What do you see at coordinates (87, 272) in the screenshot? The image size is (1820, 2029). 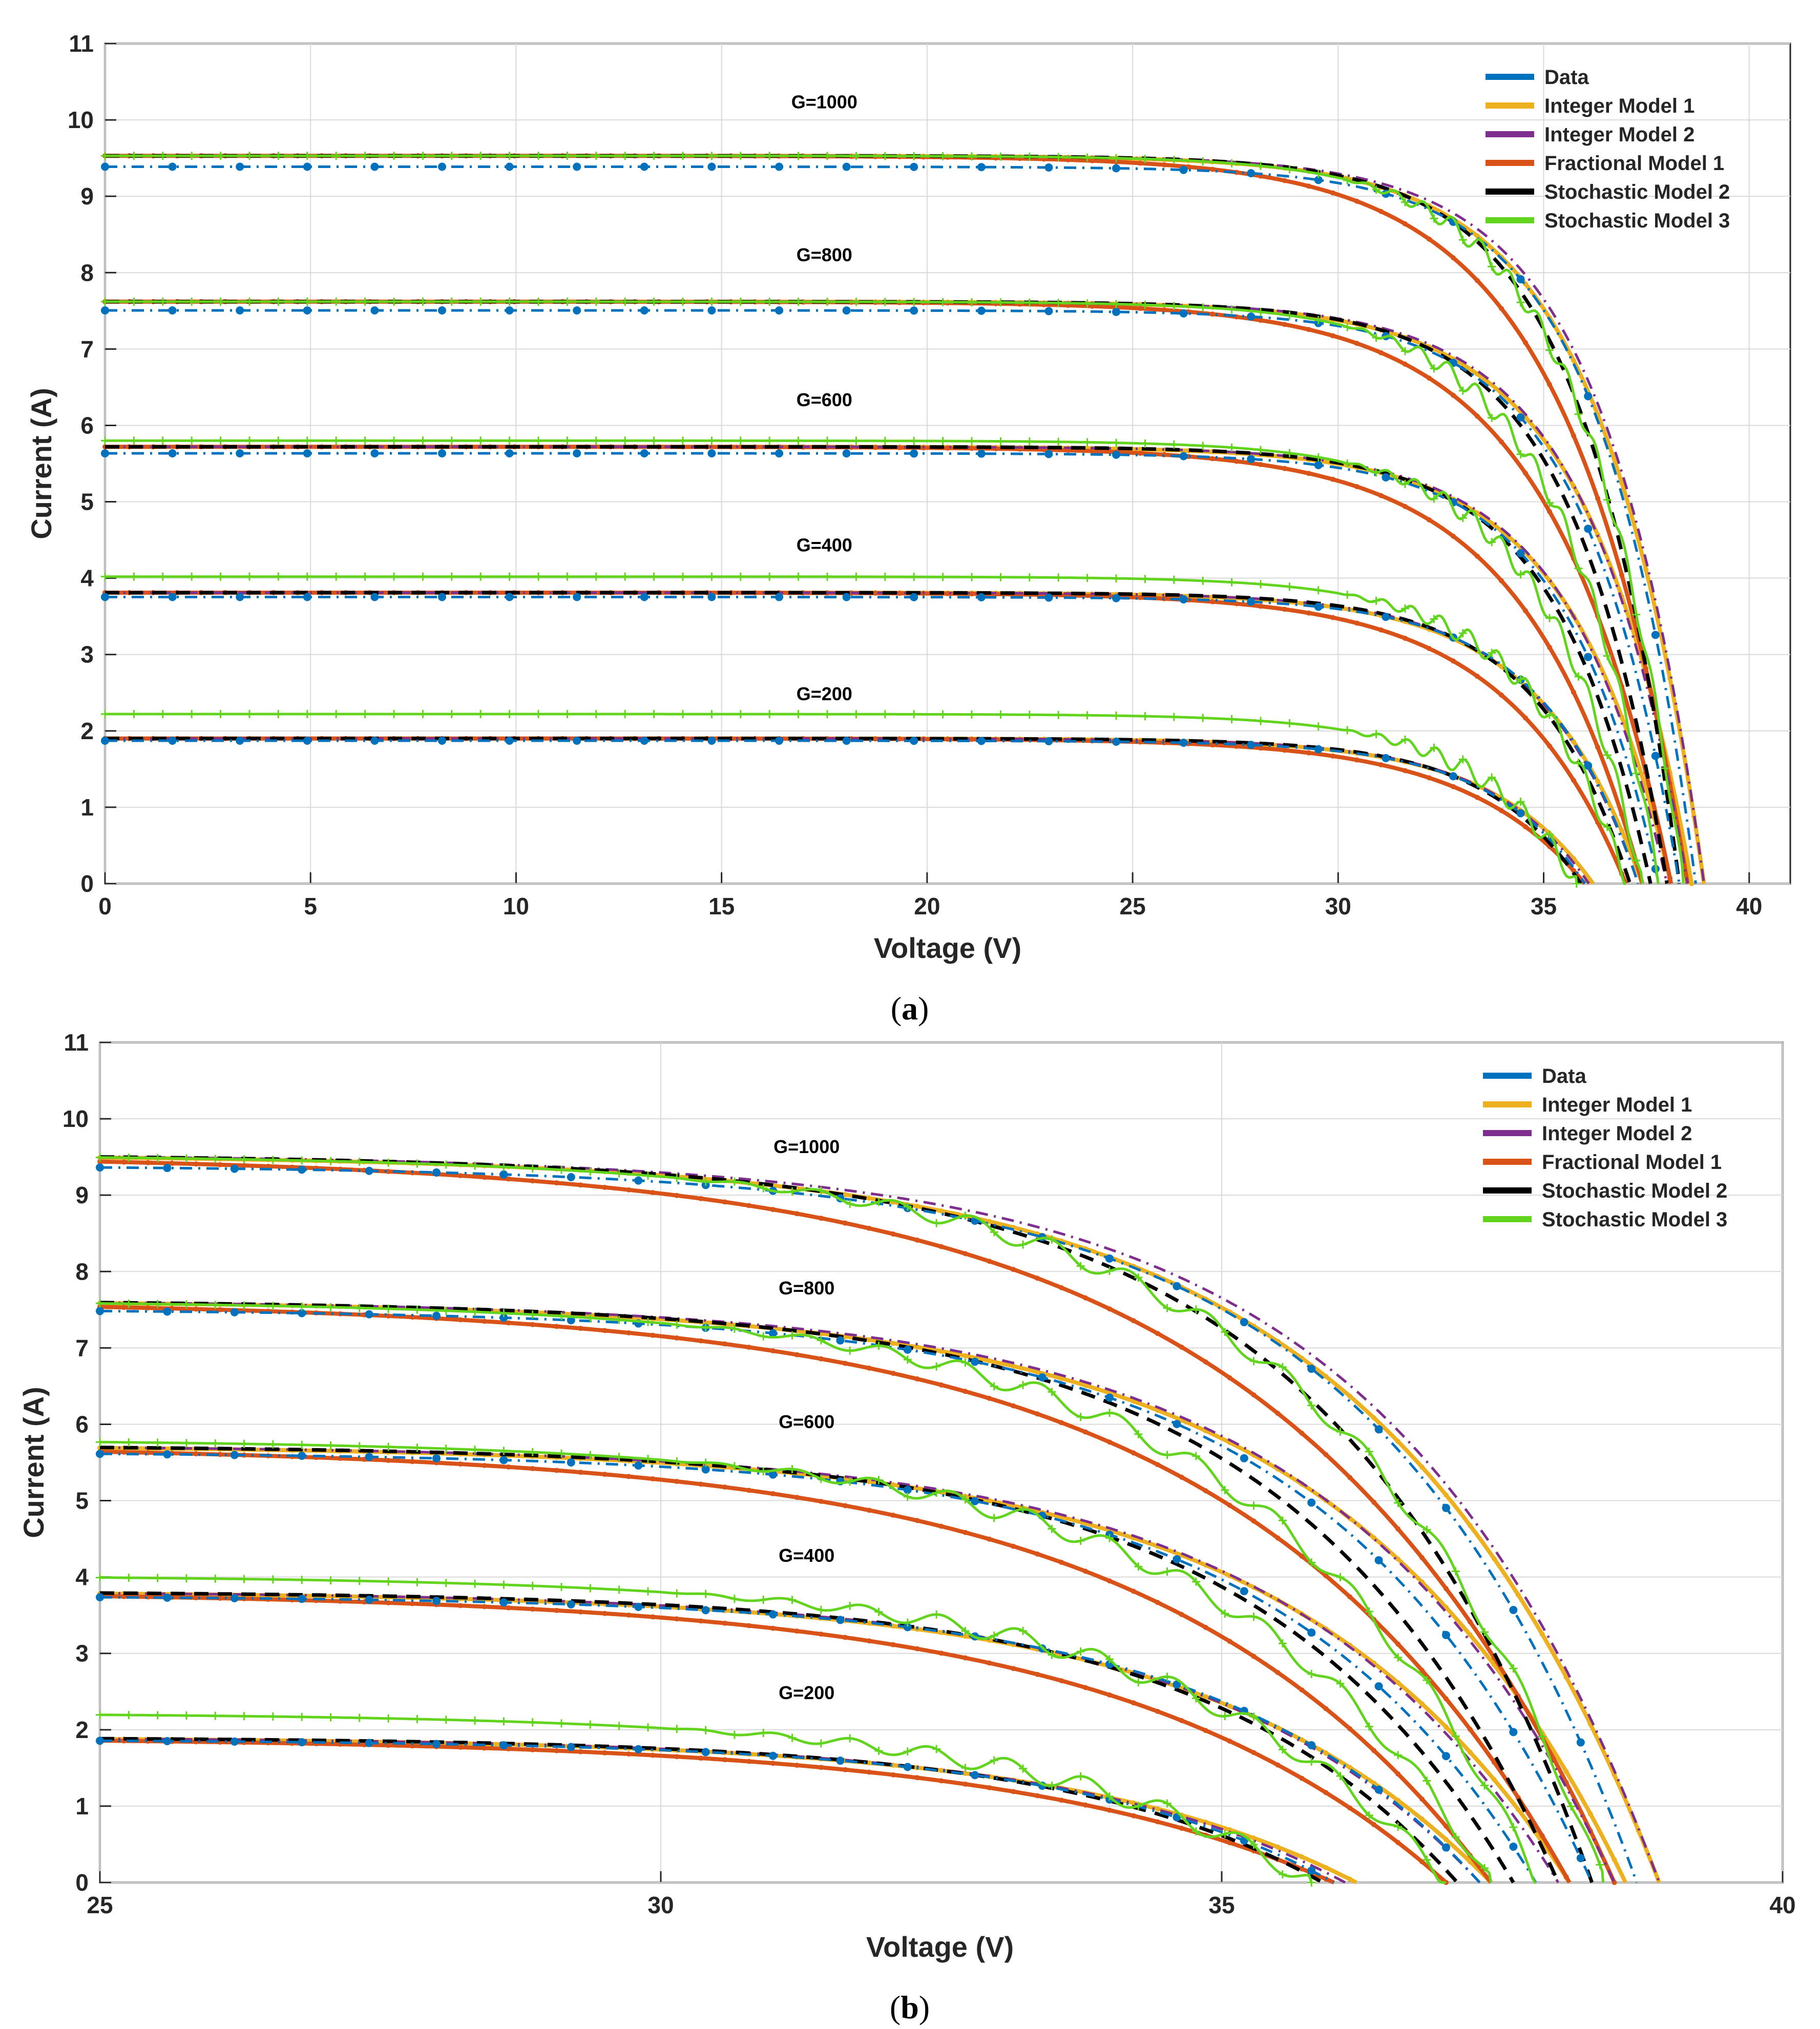 I see `y-tick-label: 8` at bounding box center [87, 272].